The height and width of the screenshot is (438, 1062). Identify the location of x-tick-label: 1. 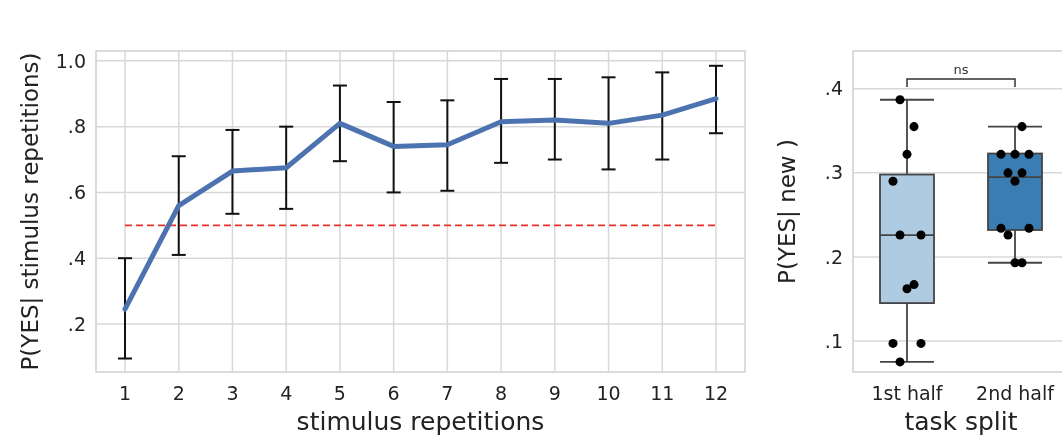
(125, 393).